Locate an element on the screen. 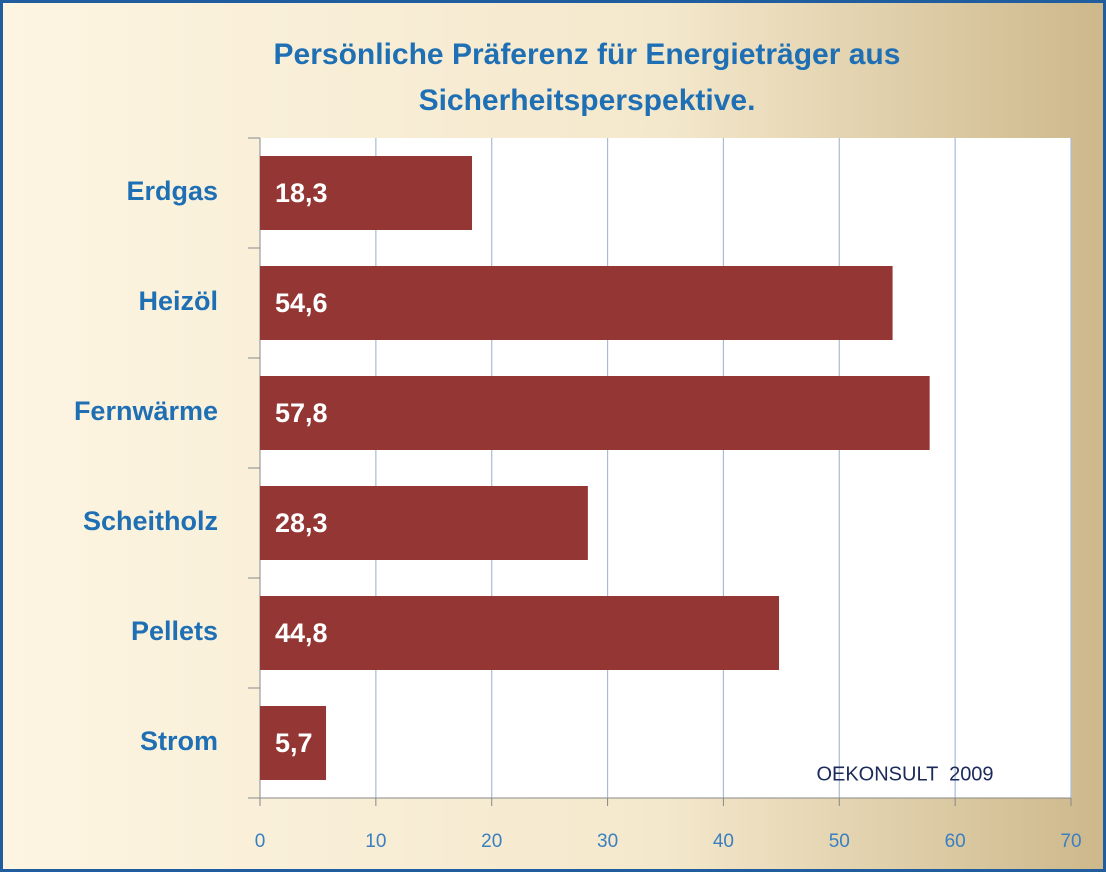  y-tick-label: Strom is located at coordinates (179, 741).